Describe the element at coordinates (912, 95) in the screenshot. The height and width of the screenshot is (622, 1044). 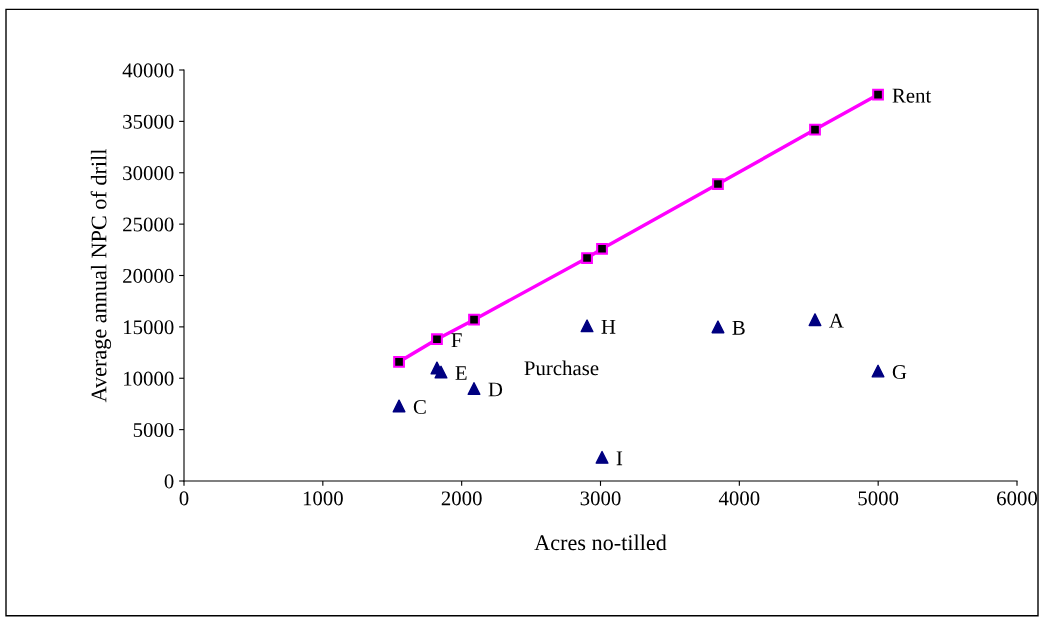
I see `annotation: Rent` at that location.